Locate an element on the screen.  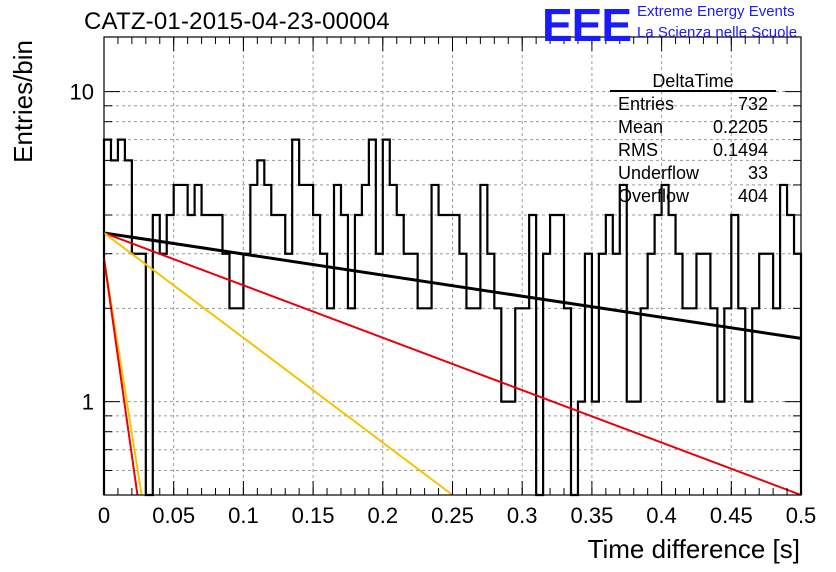
stats-label-overflow: Overflow is located at coordinates (654, 196).